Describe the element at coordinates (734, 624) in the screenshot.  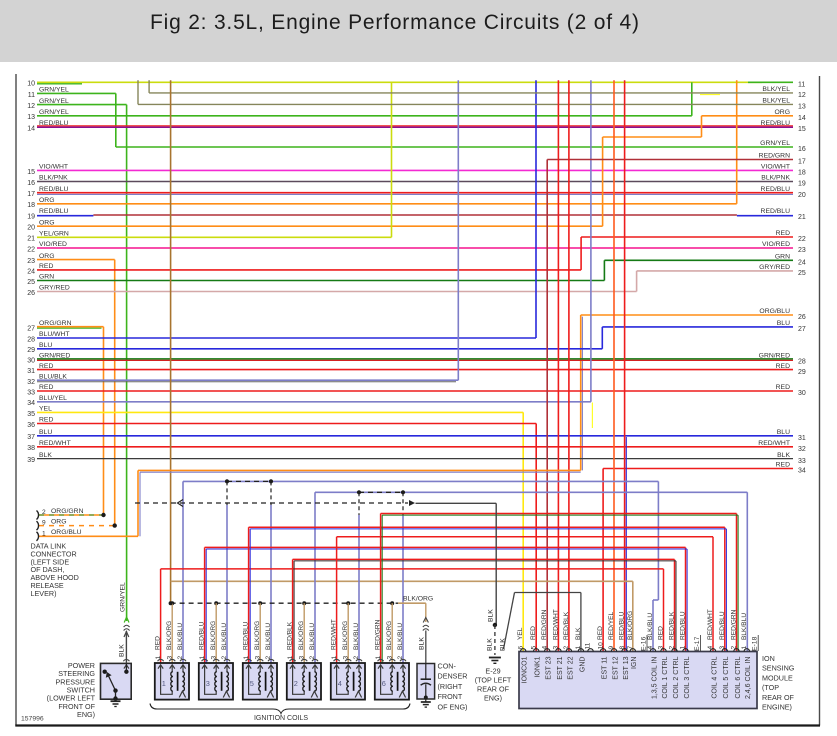
I see `svg-text: RED/GRN` at that location.